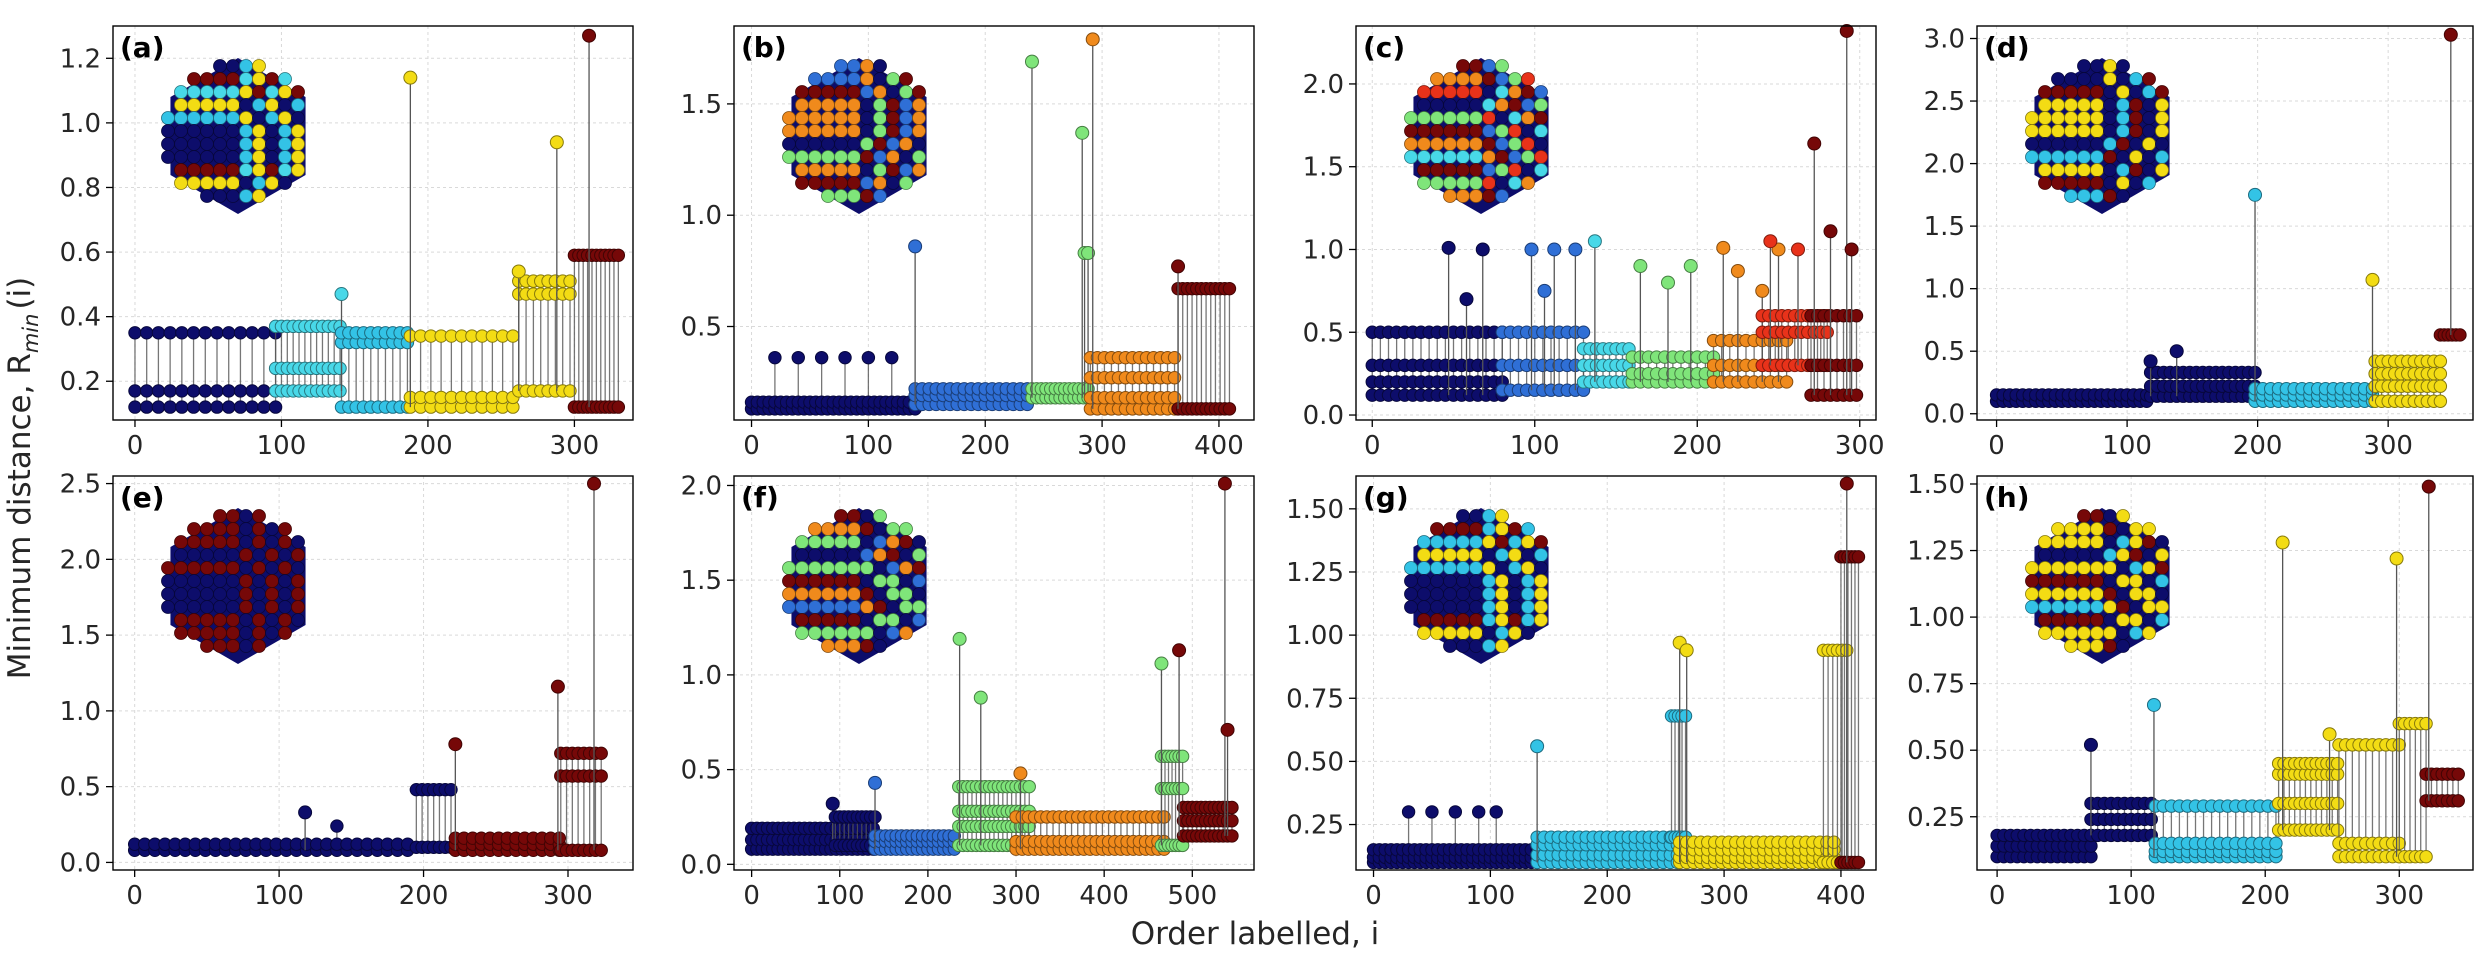 This screenshot has width=2483, height=956. I want to click on data-marks, so click(1614, 212).